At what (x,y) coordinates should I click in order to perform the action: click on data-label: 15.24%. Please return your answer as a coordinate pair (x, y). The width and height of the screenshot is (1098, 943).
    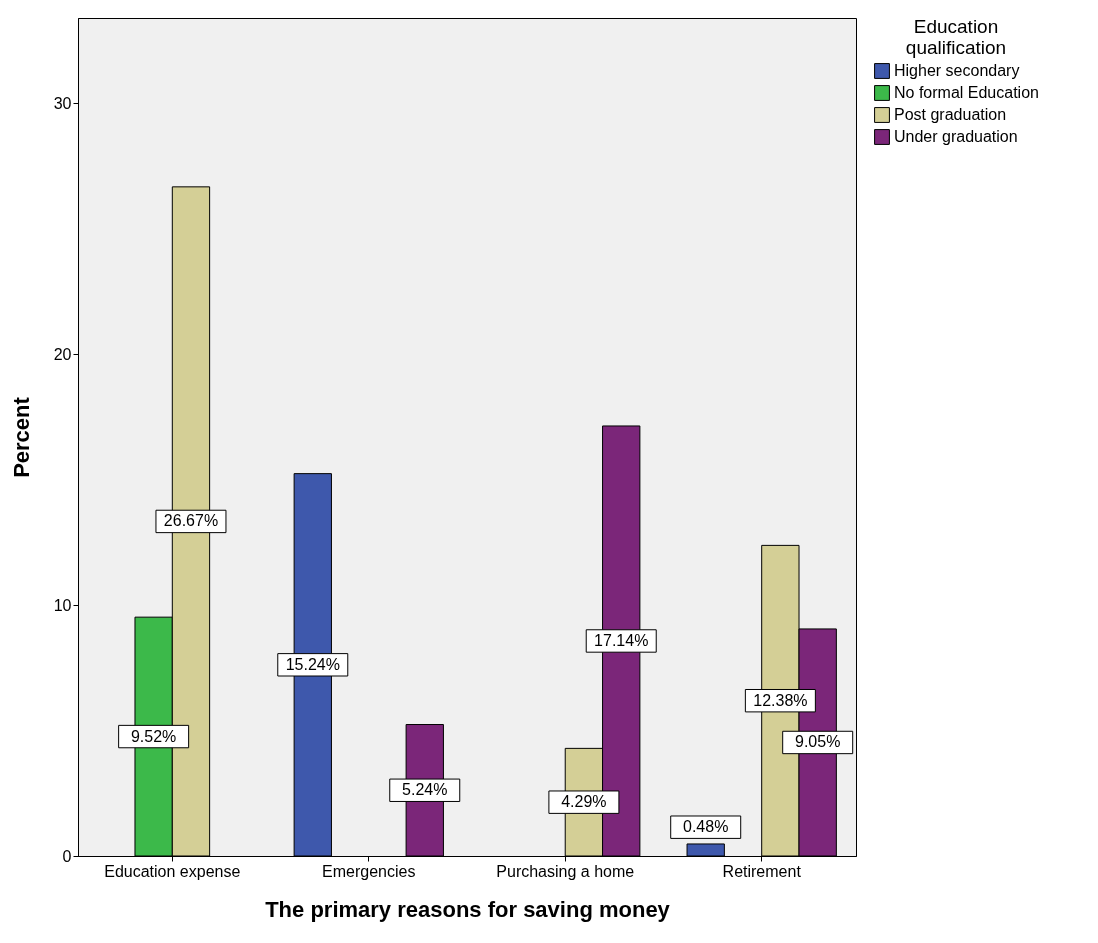
    Looking at the image, I should click on (312, 664).